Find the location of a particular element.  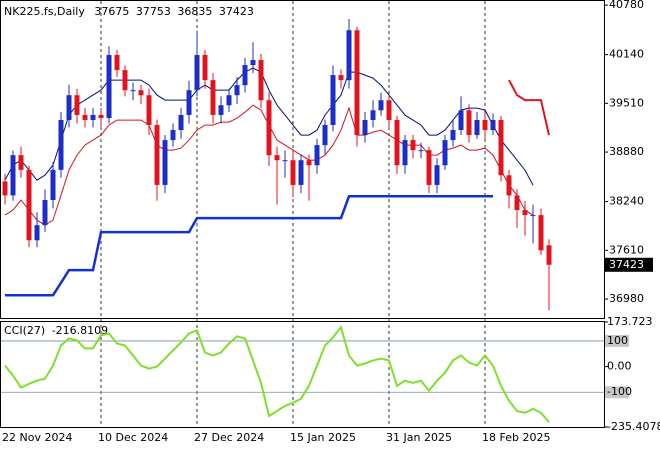

y-tick-label: 100 is located at coordinates (617, 340).